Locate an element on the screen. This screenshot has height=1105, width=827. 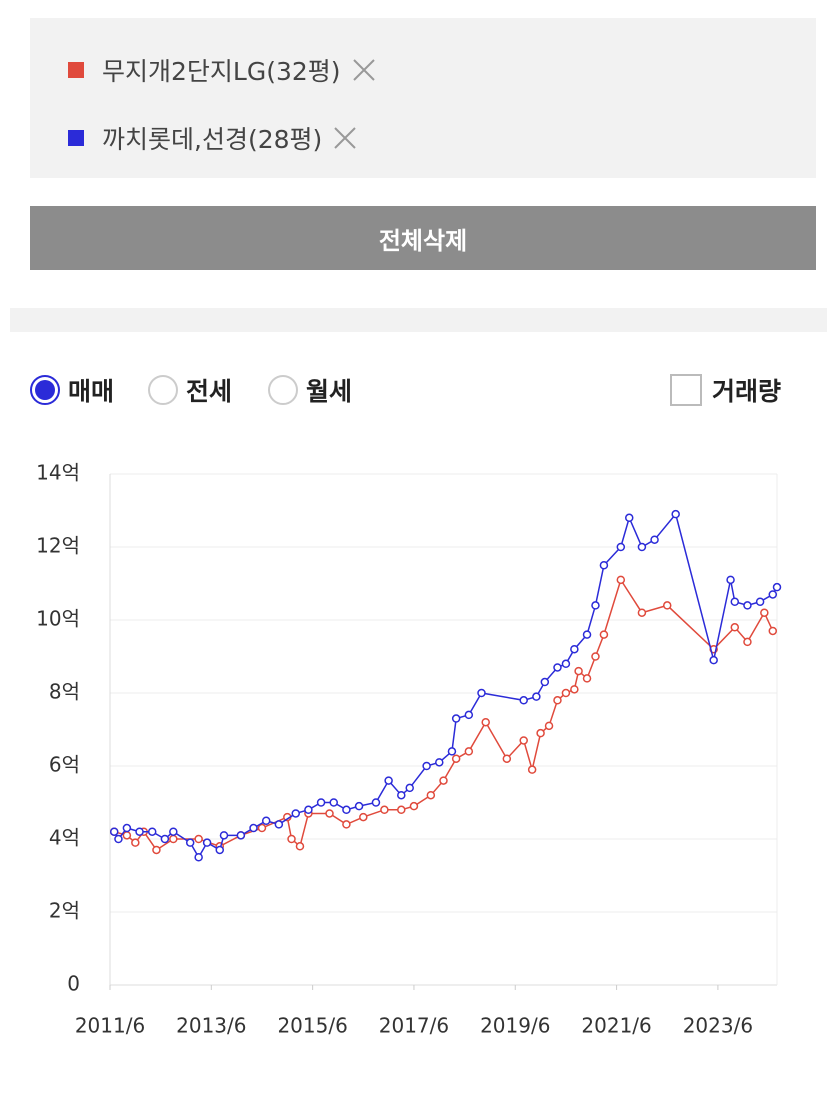
y-tick-label: 14억 is located at coordinates (58, 473).